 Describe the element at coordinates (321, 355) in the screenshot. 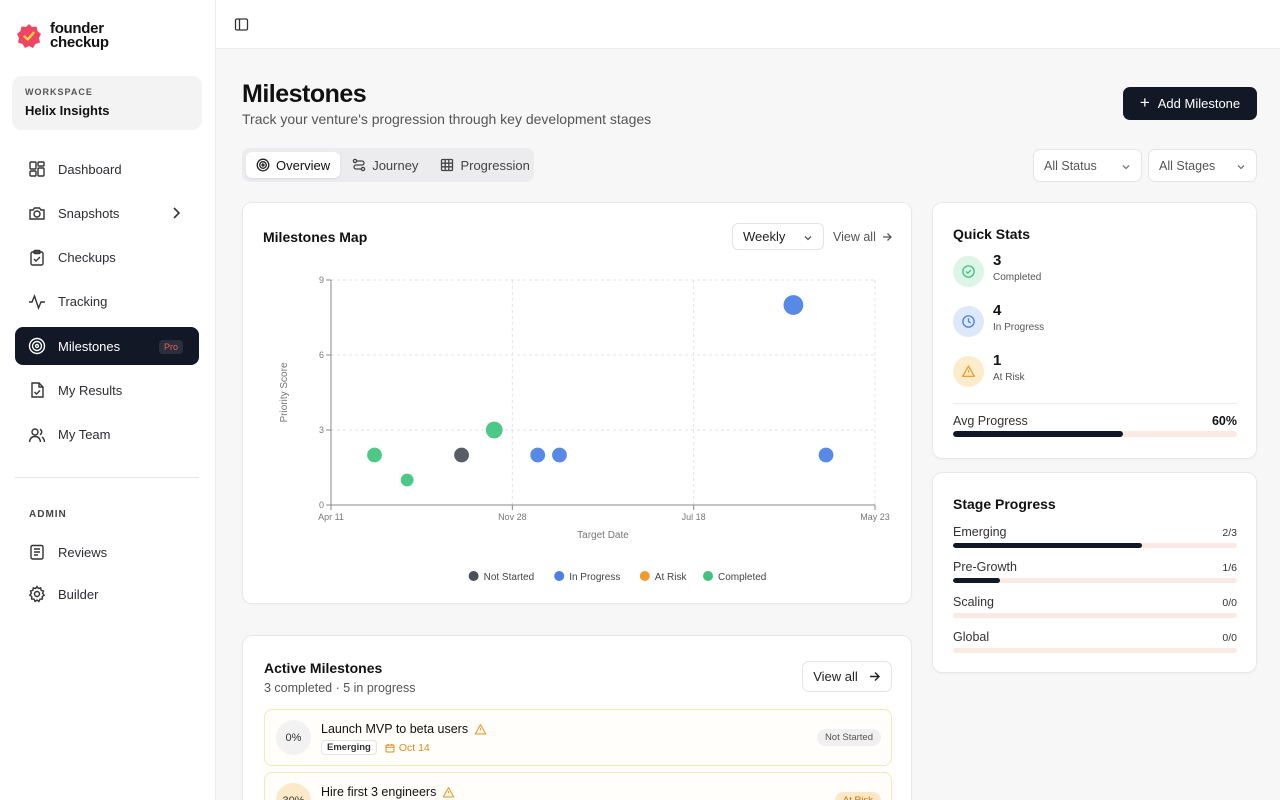

I see `y-tick-label: 6` at that location.